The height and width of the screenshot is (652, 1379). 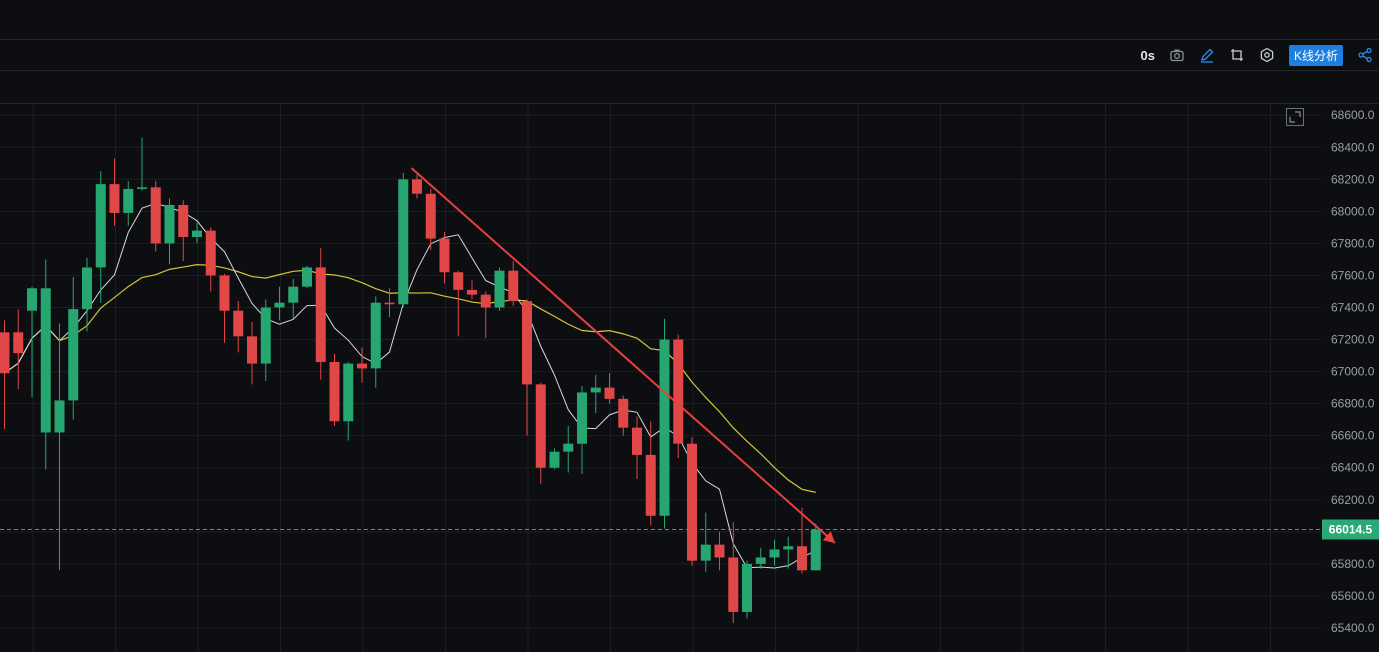 I want to click on kline-analysis-button: K线分析, so click(x=1315, y=55).